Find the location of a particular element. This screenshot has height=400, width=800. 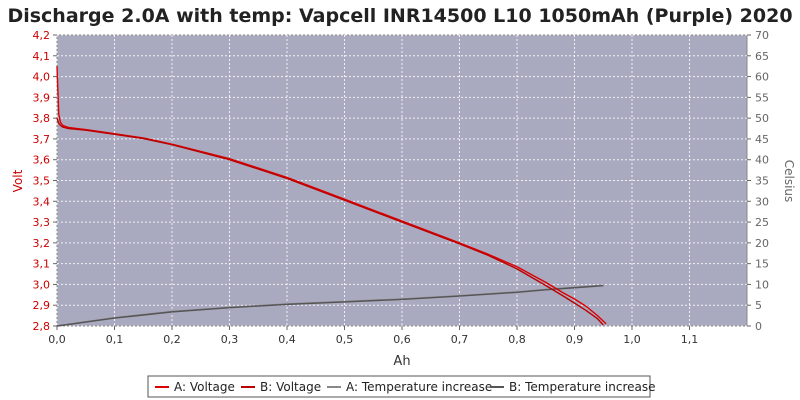

y-tick-label: 3,0 is located at coordinates (42, 284).